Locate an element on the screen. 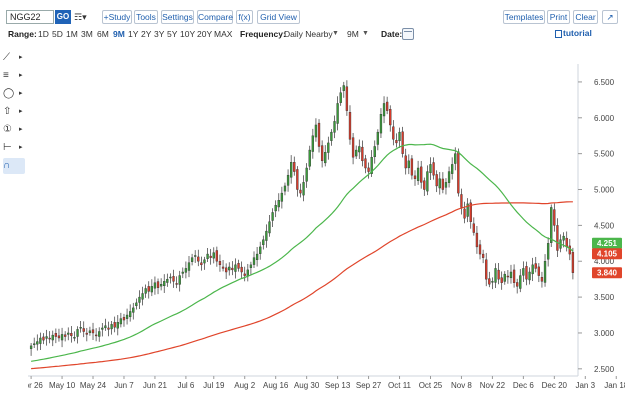 The width and height of the screenshot is (625, 400). range-10y: 10Y is located at coordinates (188, 34).